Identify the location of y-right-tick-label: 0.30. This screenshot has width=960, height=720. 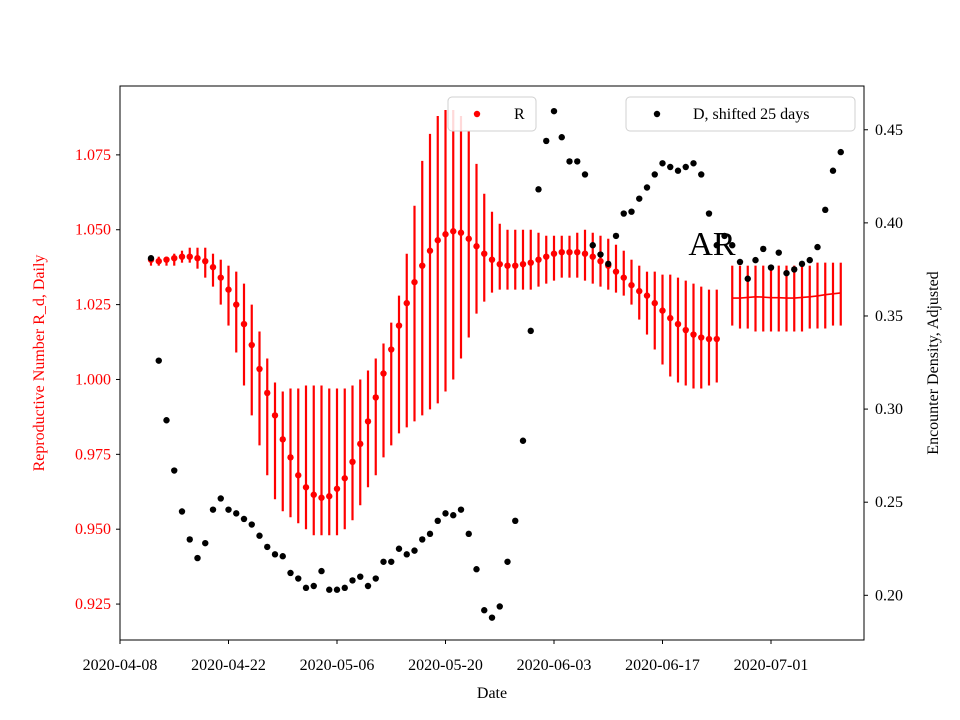
(889, 409).